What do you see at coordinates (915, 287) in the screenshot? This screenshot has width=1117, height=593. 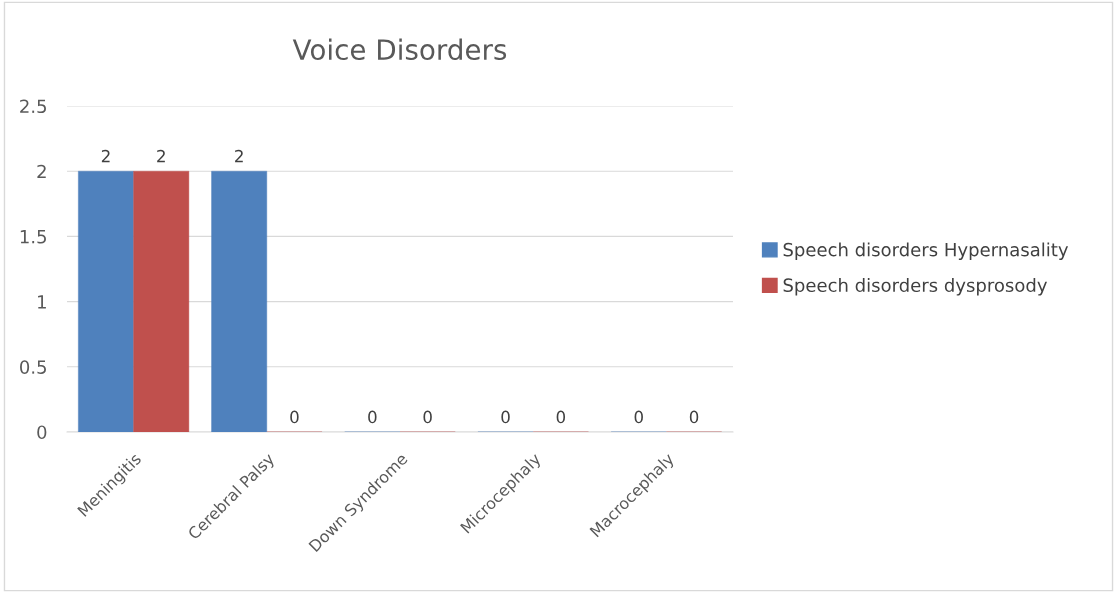 I see `legend-label: Speech disorders dysprosody` at bounding box center [915, 287].